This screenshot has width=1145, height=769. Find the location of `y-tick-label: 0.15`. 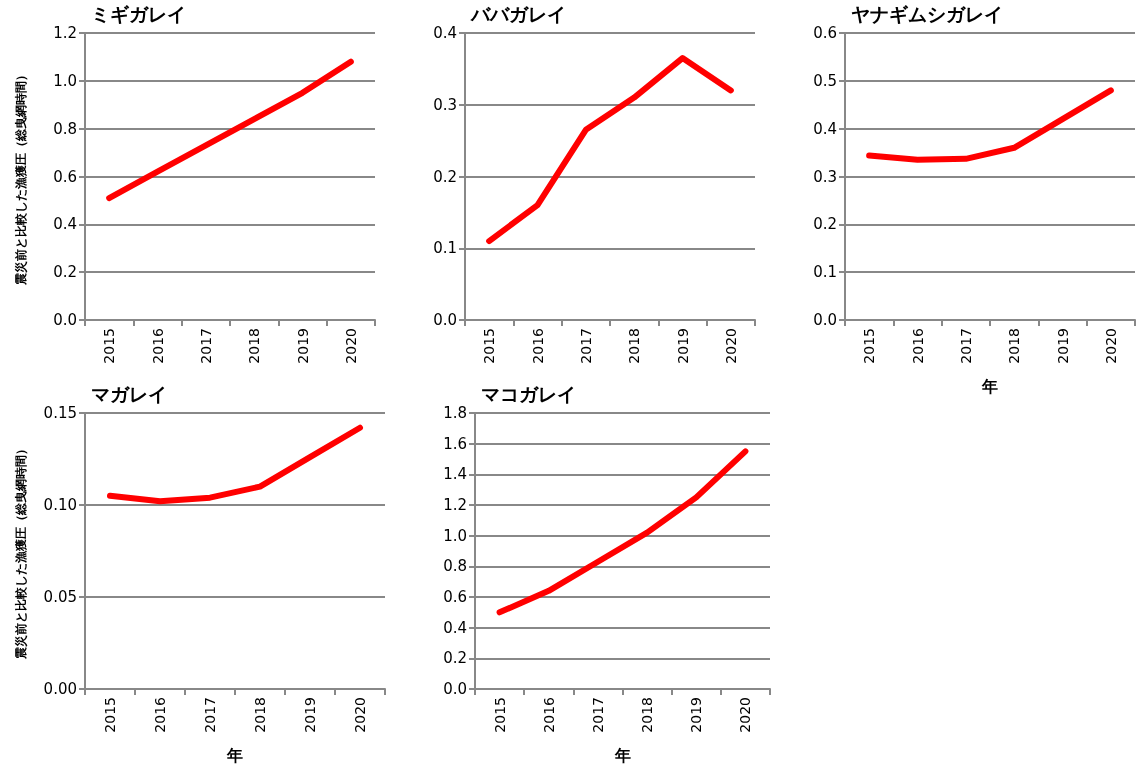

y-tick-label: 0.15 is located at coordinates (60, 413).